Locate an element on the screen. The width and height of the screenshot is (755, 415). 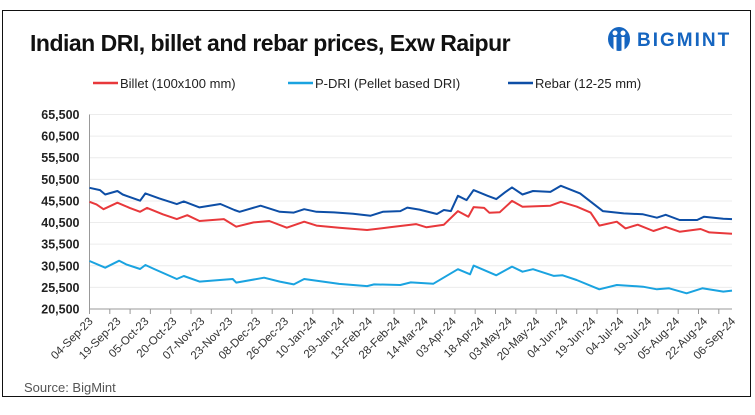
legend-label: Billet (100x100 mm) is located at coordinates (178, 83).